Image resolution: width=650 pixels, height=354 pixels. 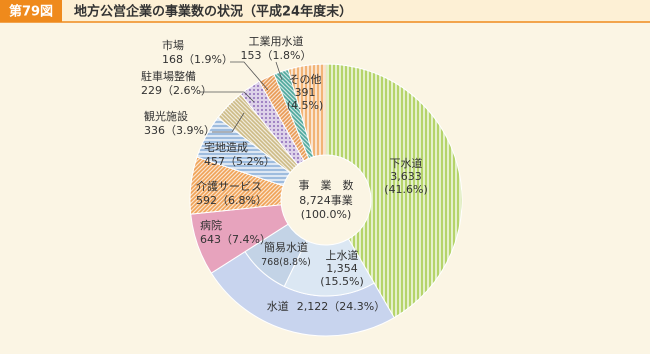 I want to click on header-band, so click(x=325, y=11).